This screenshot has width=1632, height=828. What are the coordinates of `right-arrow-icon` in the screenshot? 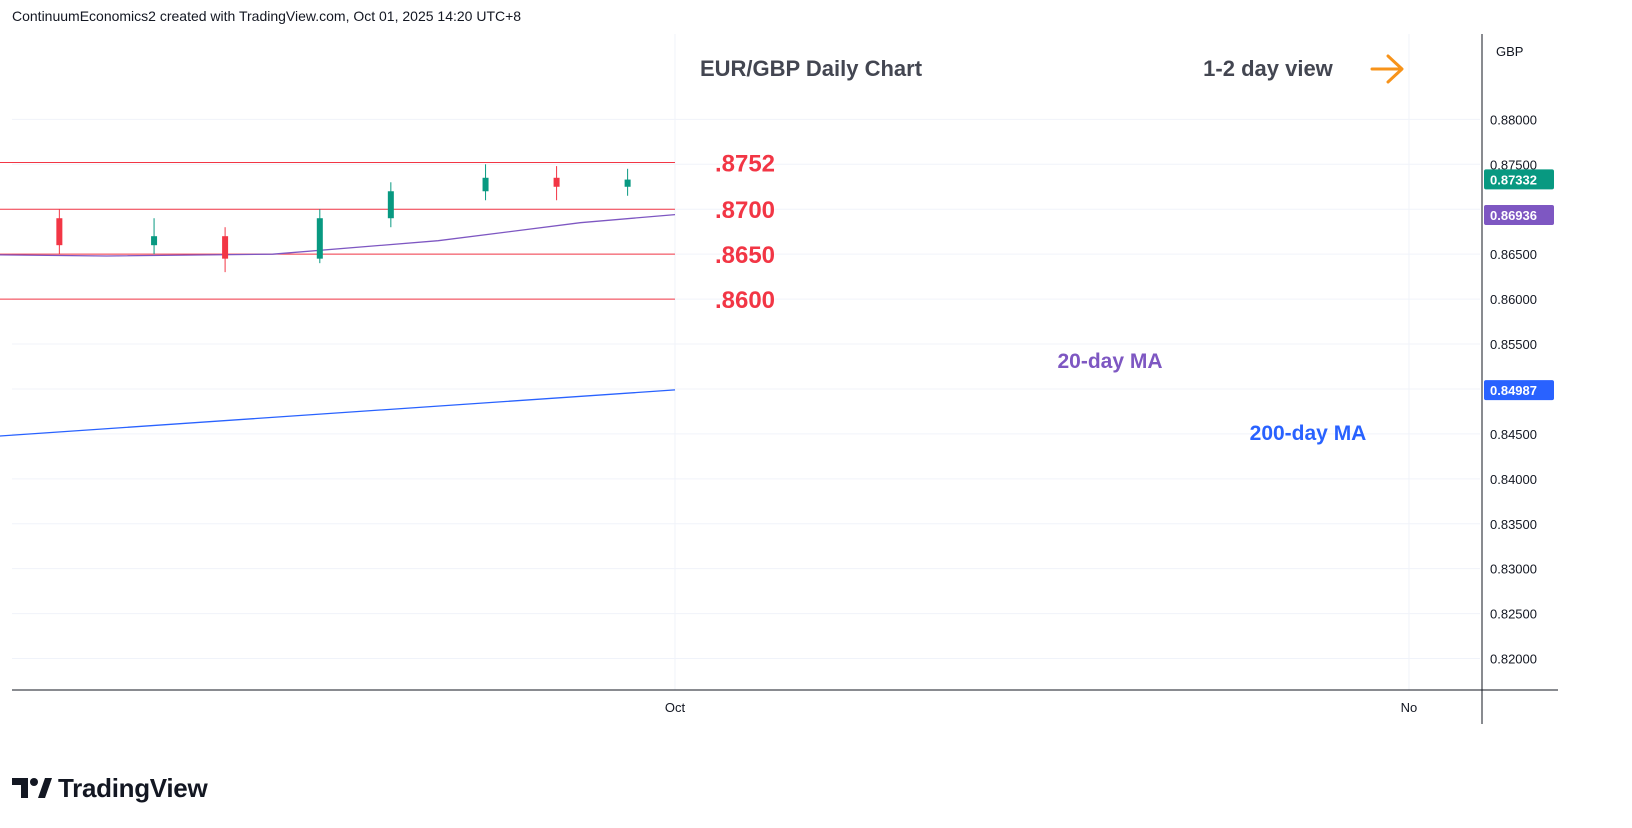 It's located at (1387, 69).